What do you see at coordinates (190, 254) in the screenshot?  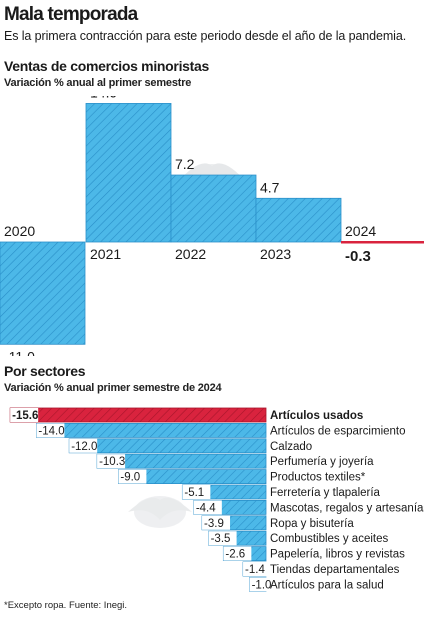 I see `category-label-2022: 2022` at bounding box center [190, 254].